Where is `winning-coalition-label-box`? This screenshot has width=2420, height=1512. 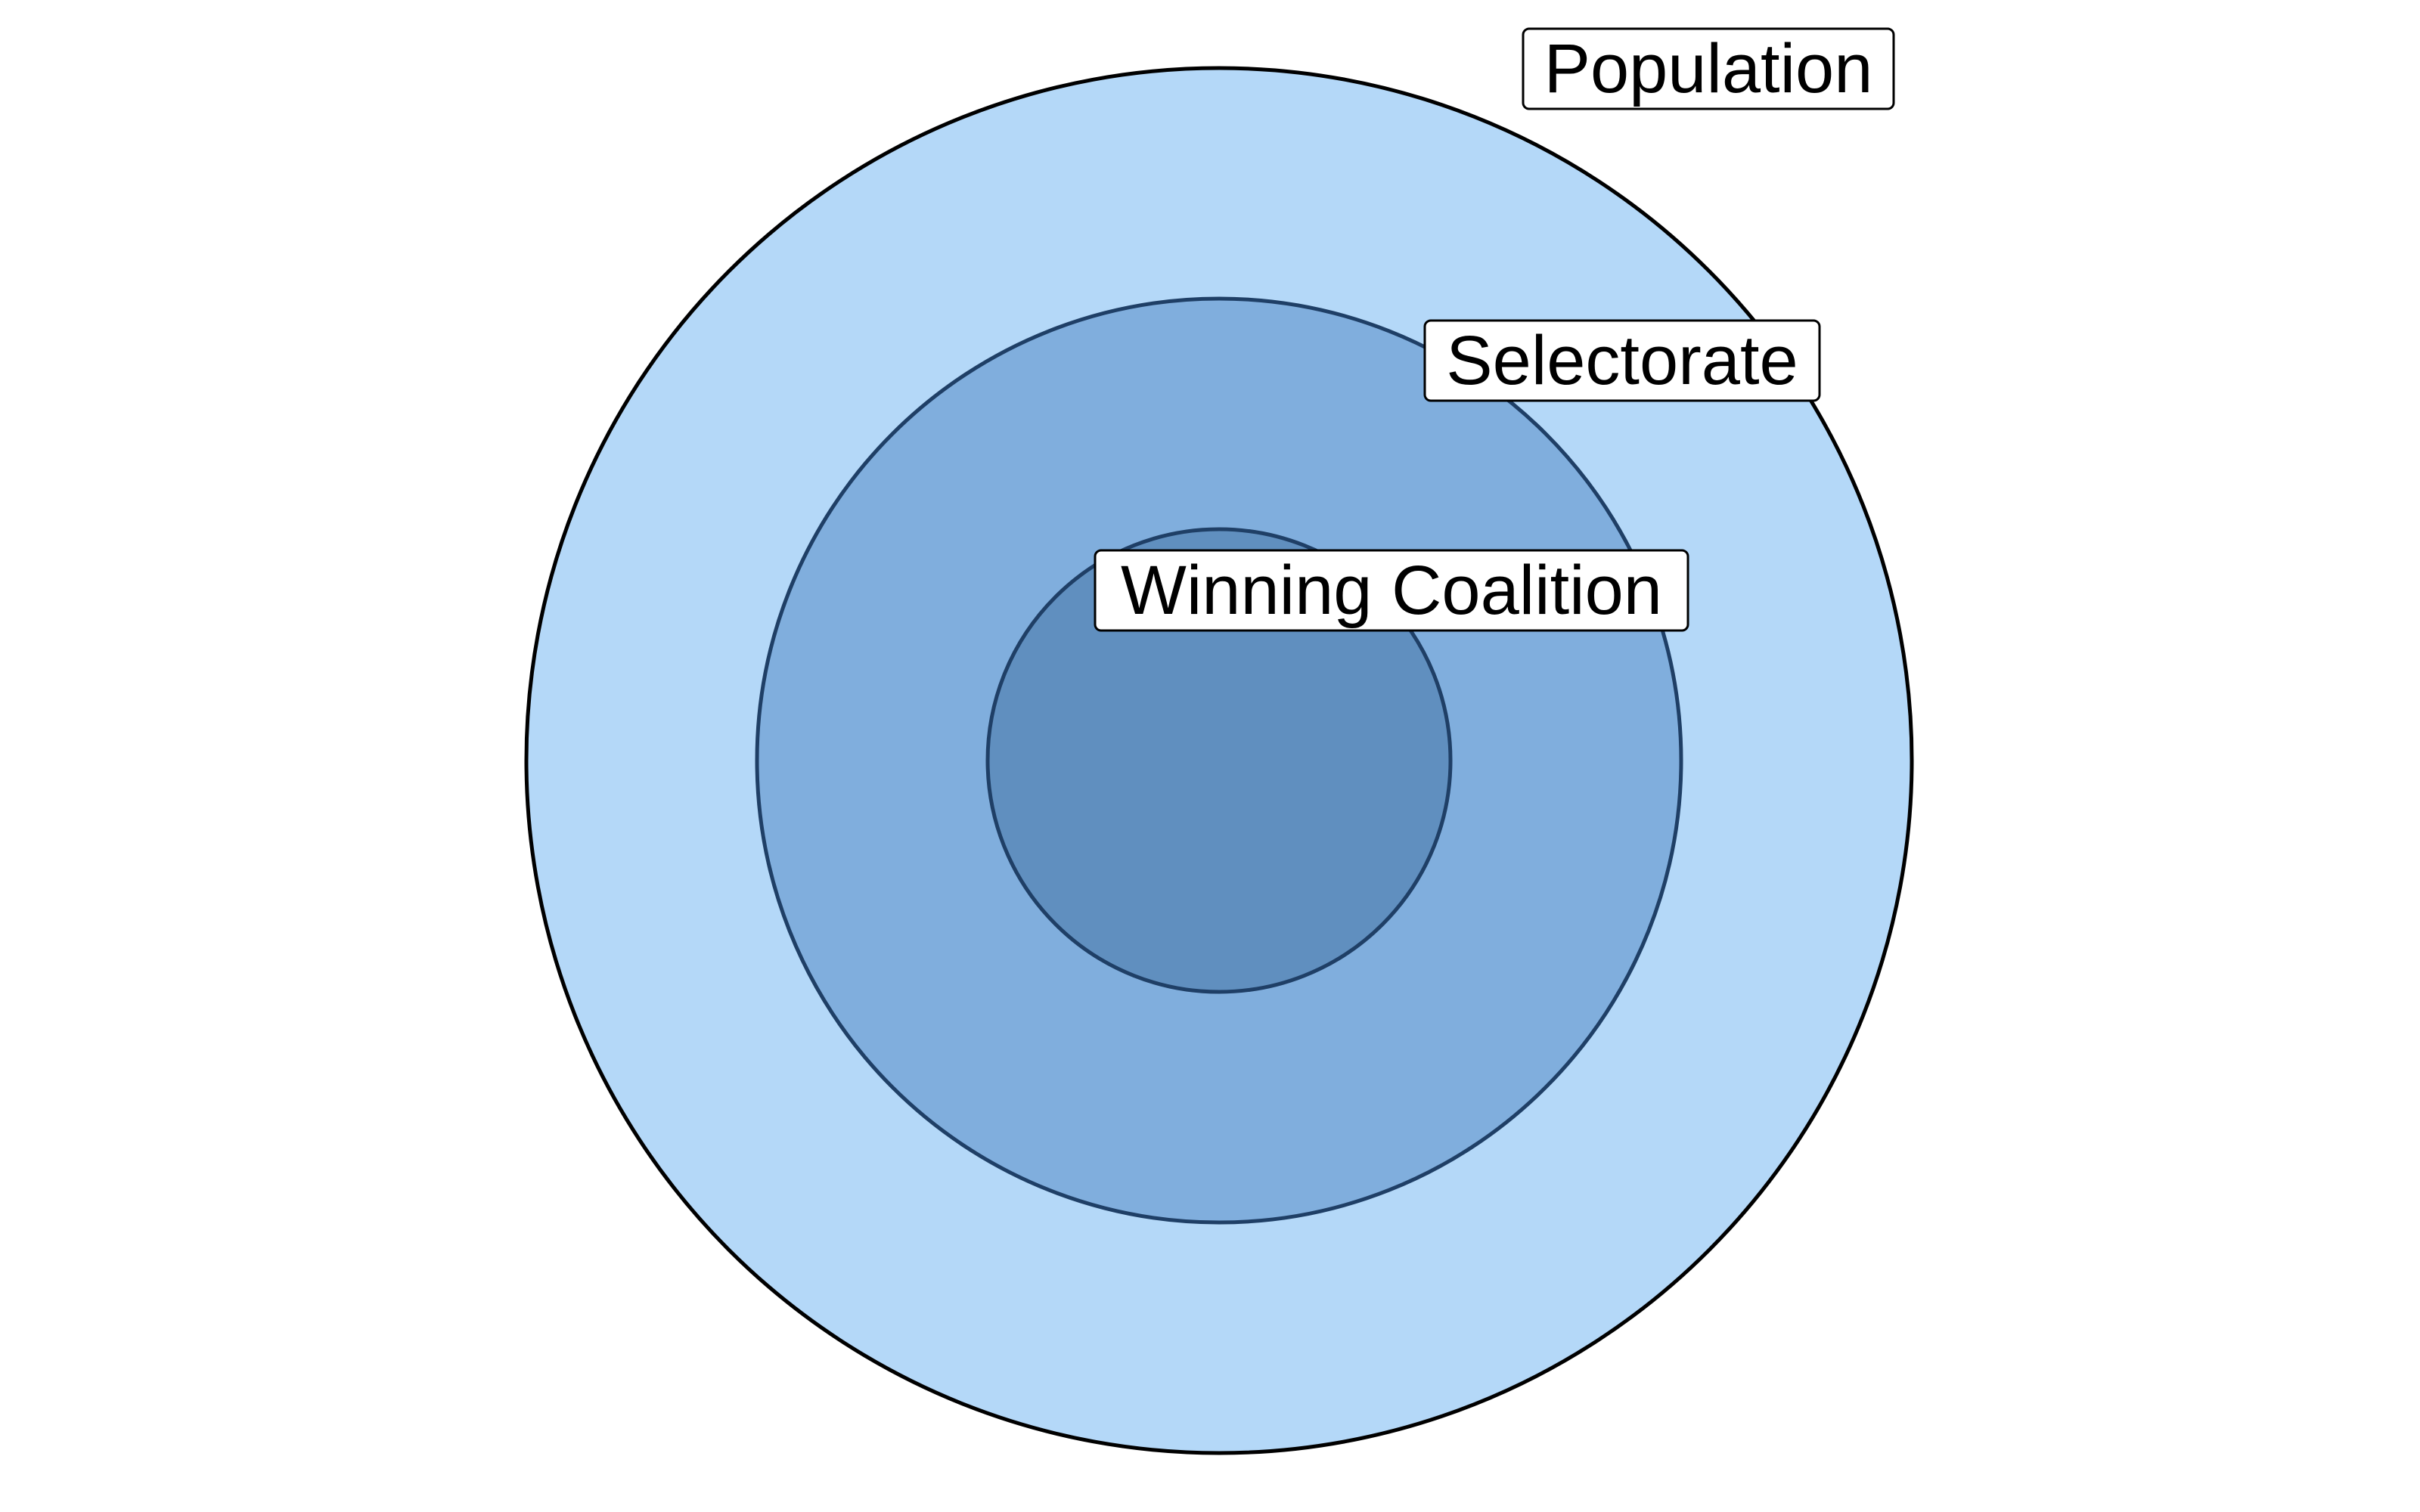
winning-coalition-label-box is located at coordinates (1391, 590).